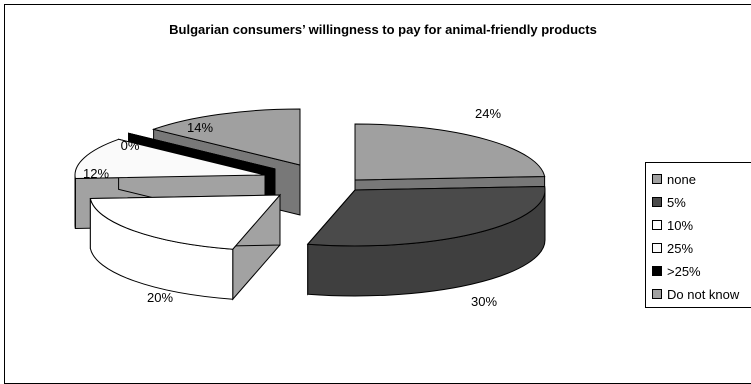 The image size is (751, 384). What do you see at coordinates (676, 202) in the screenshot?
I see `legend-label: 5%` at bounding box center [676, 202].